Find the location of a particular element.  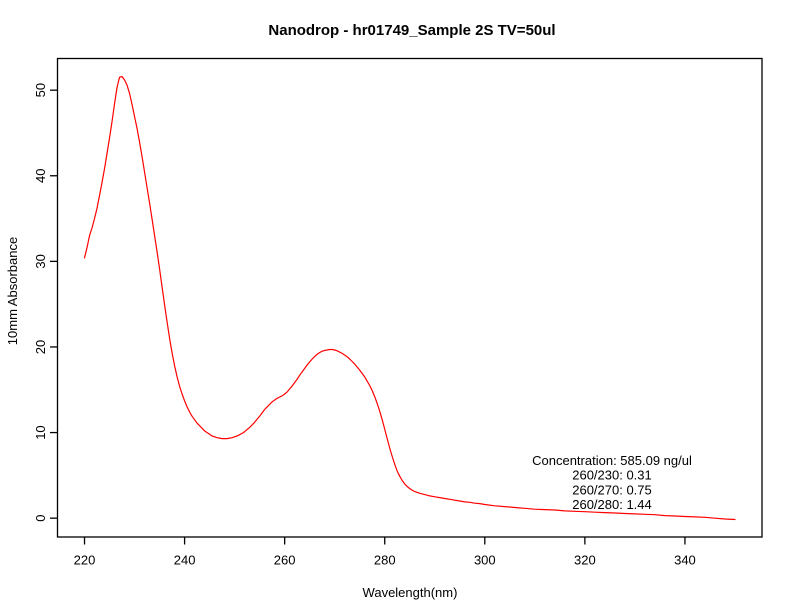

annotation-260-280: 260/280: 1.44 is located at coordinates (612, 504).